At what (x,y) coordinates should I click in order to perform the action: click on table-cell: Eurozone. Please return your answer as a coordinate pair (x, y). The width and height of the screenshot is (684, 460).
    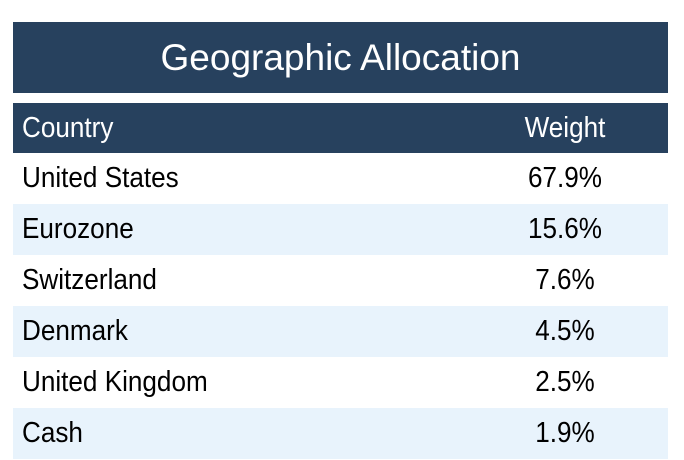
    Looking at the image, I should click on (78, 229).